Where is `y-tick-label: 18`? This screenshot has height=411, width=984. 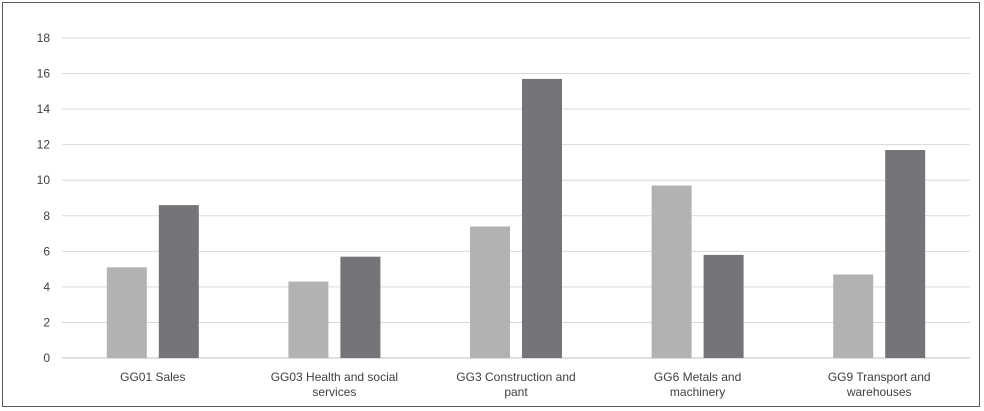
y-tick-label: 18 is located at coordinates (44, 38).